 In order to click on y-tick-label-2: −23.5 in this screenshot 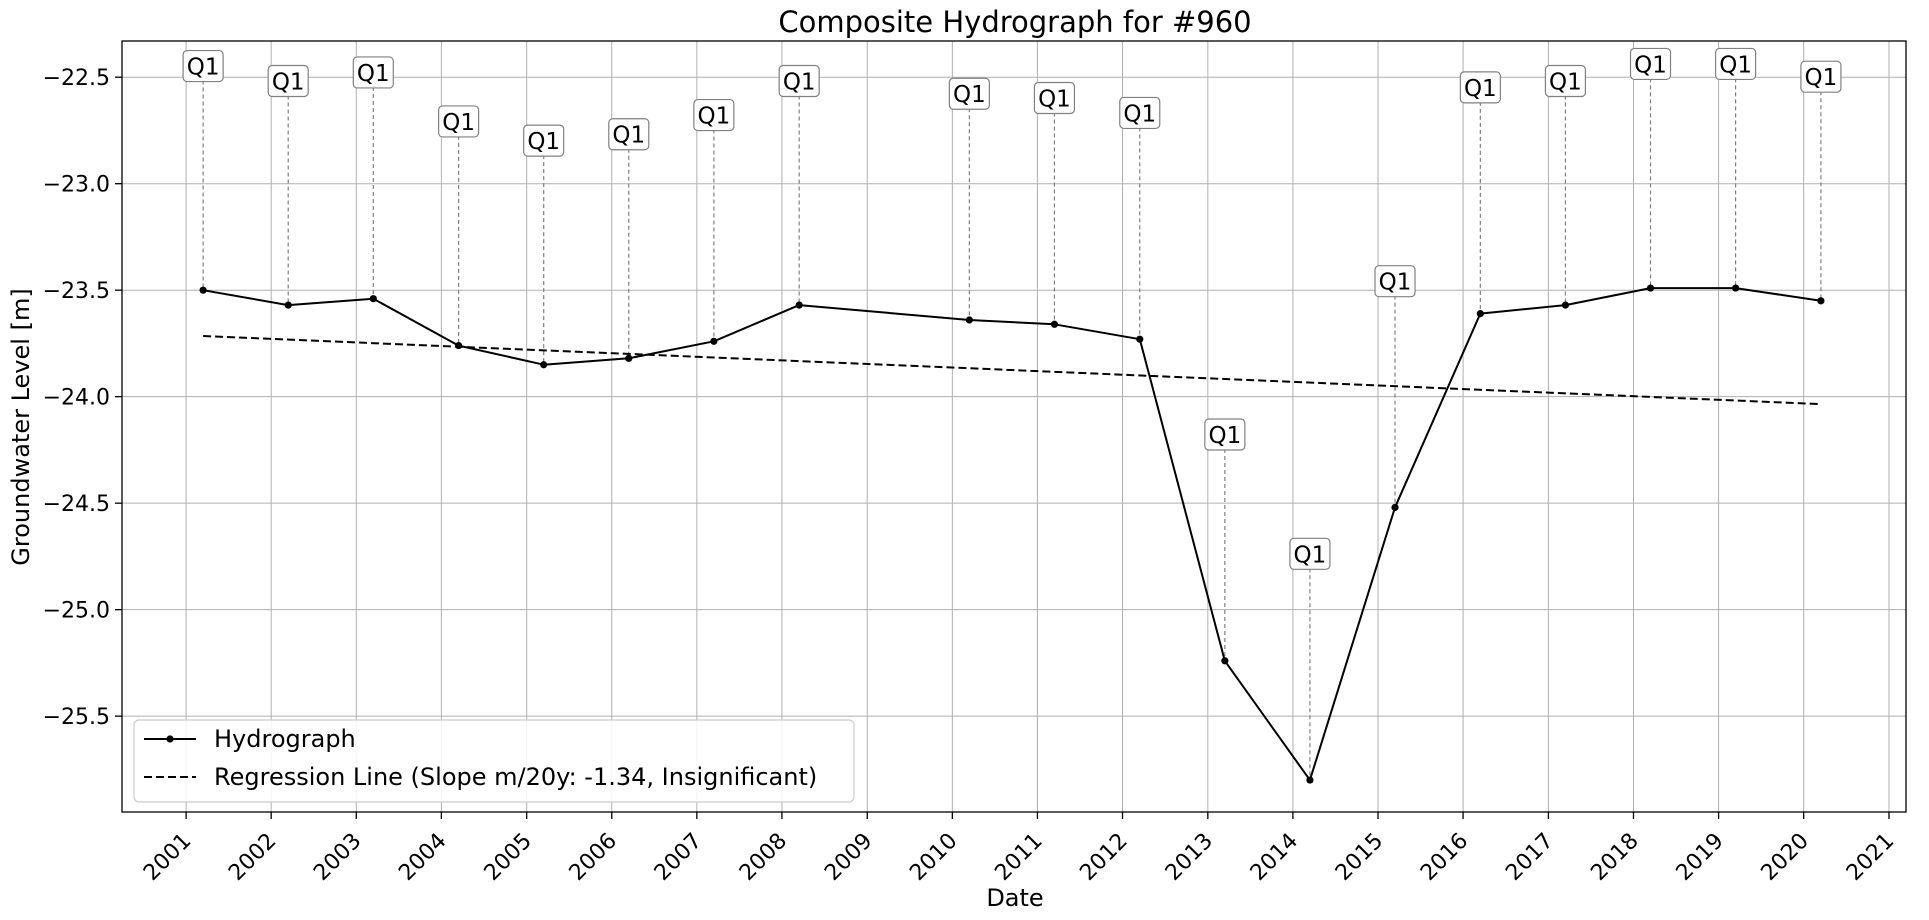, I will do `click(76, 291)`.